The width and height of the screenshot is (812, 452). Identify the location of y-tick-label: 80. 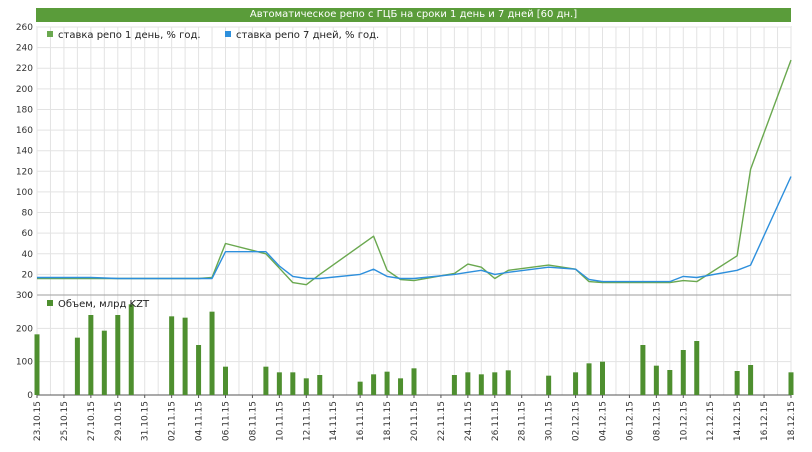
(28, 214).